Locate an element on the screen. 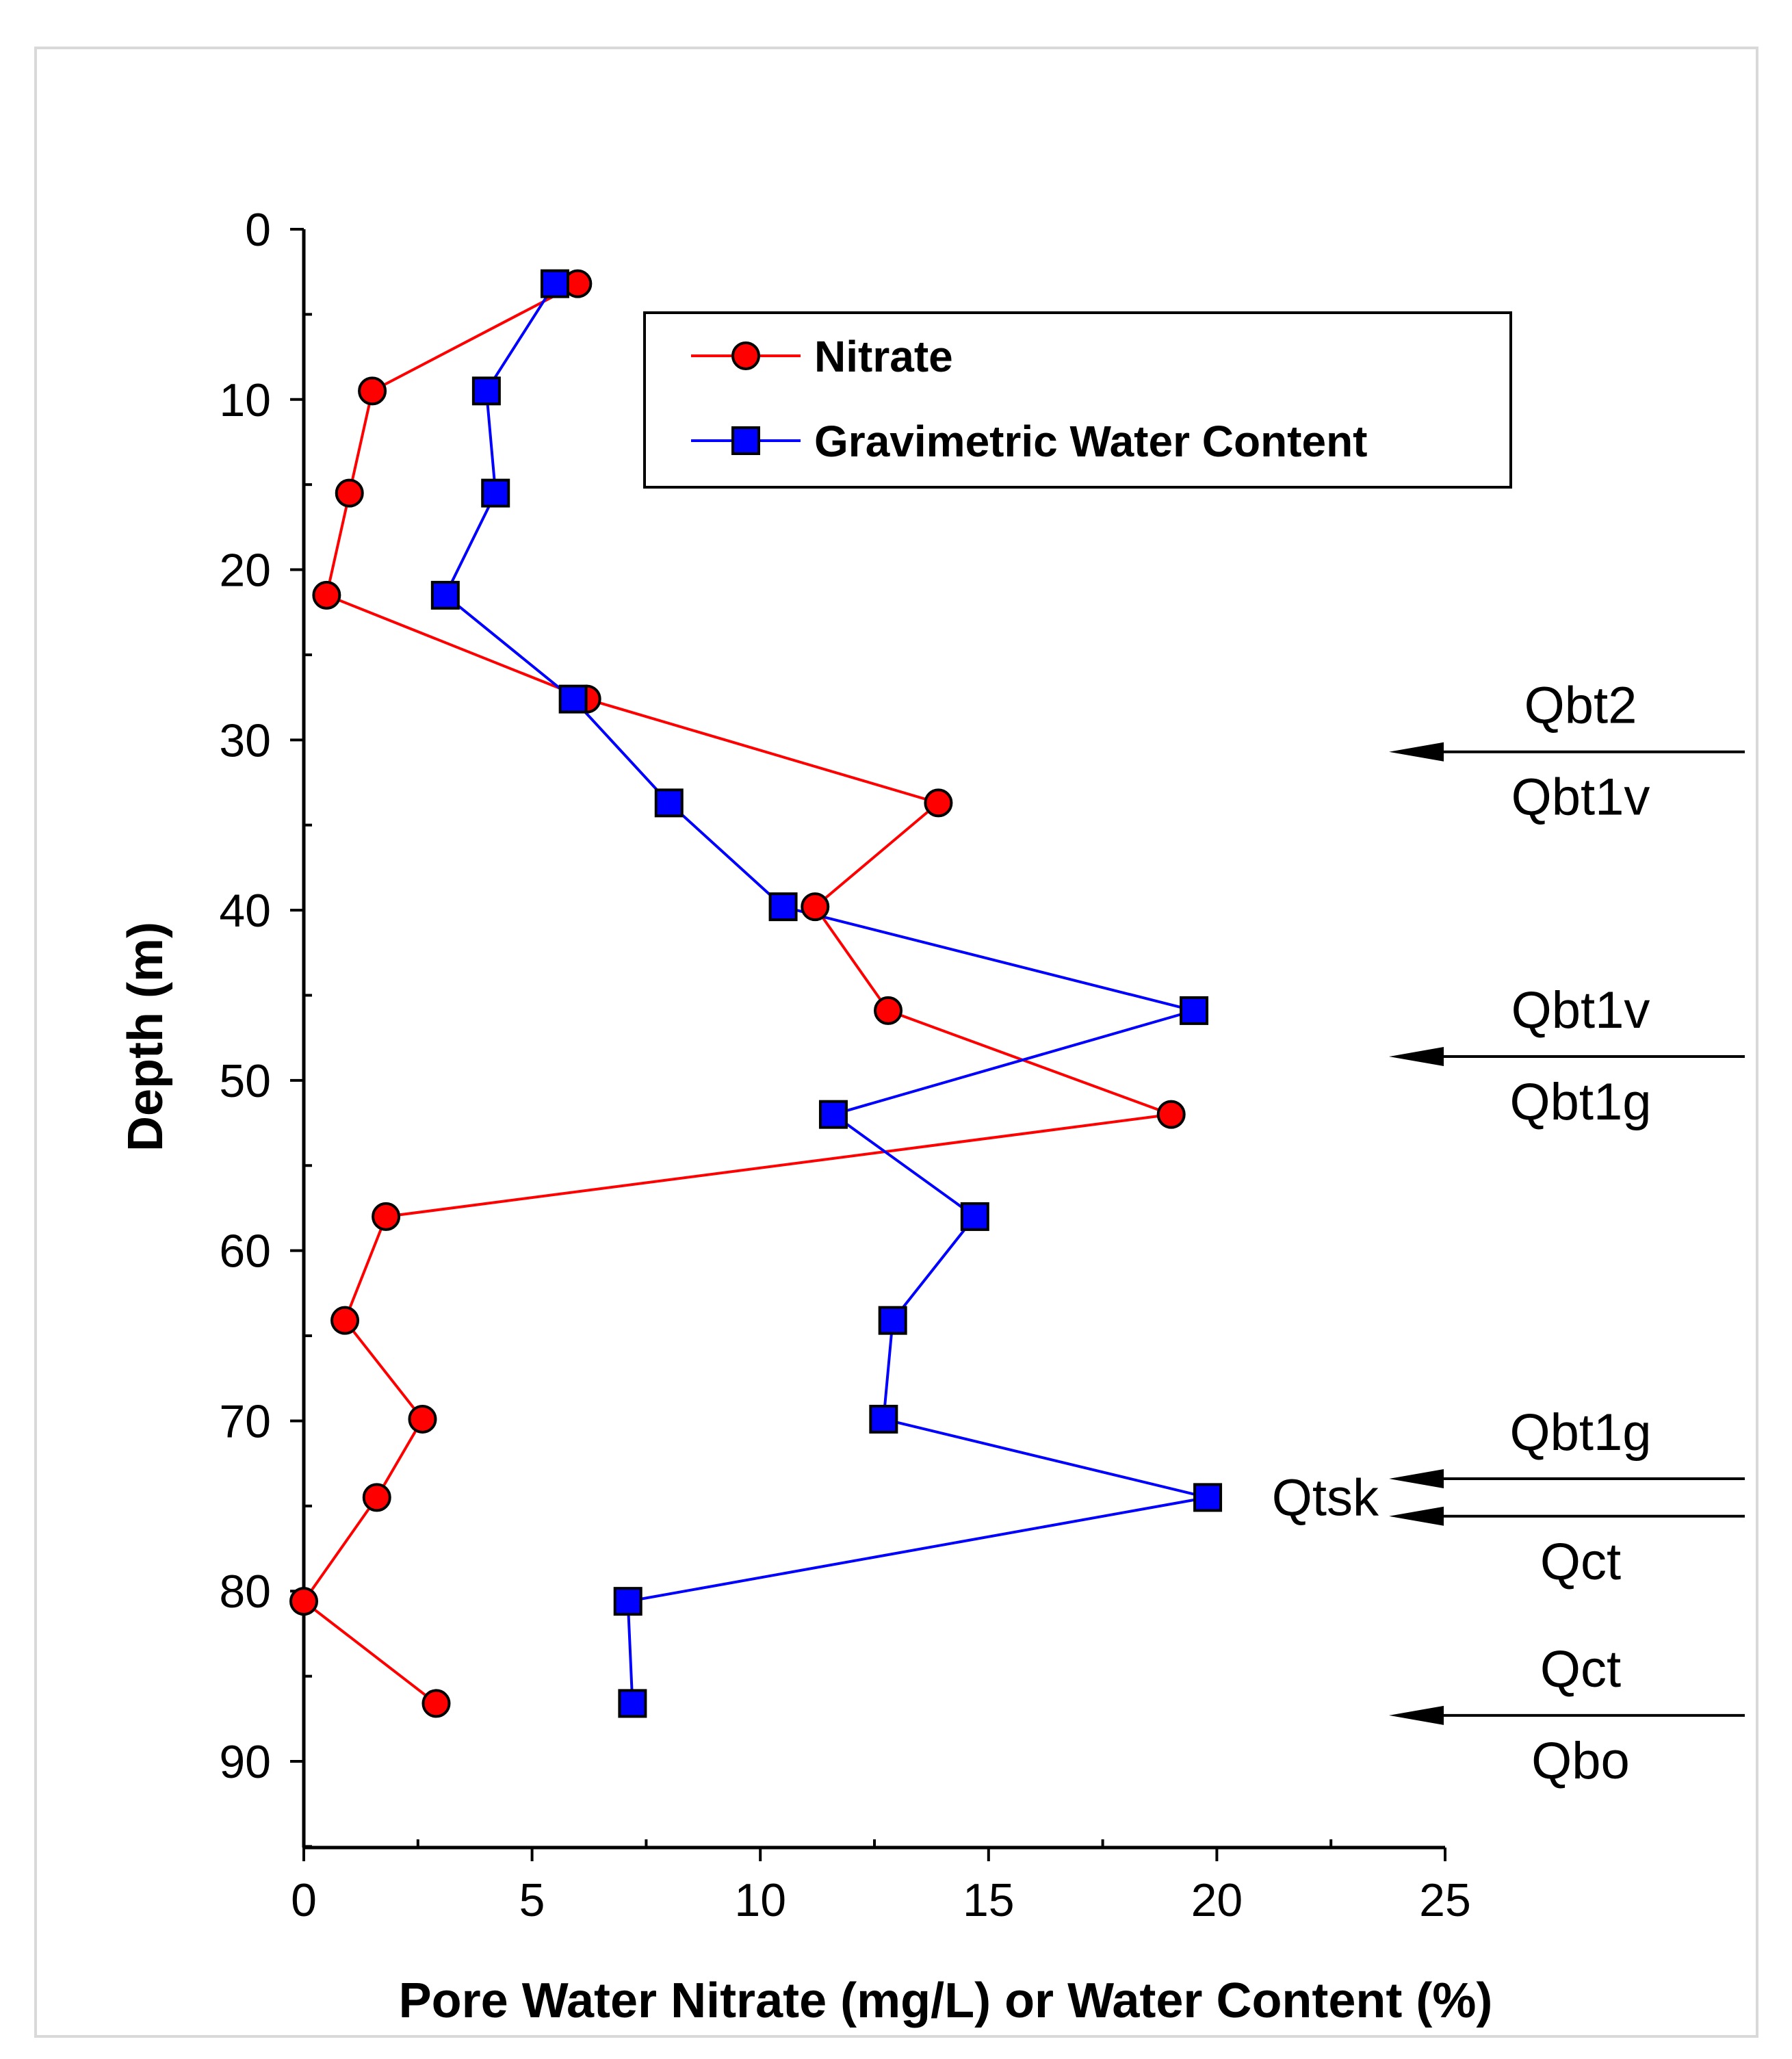 The image size is (1792, 2059). unit-label-below: Qbt1v is located at coordinates (1581, 797).